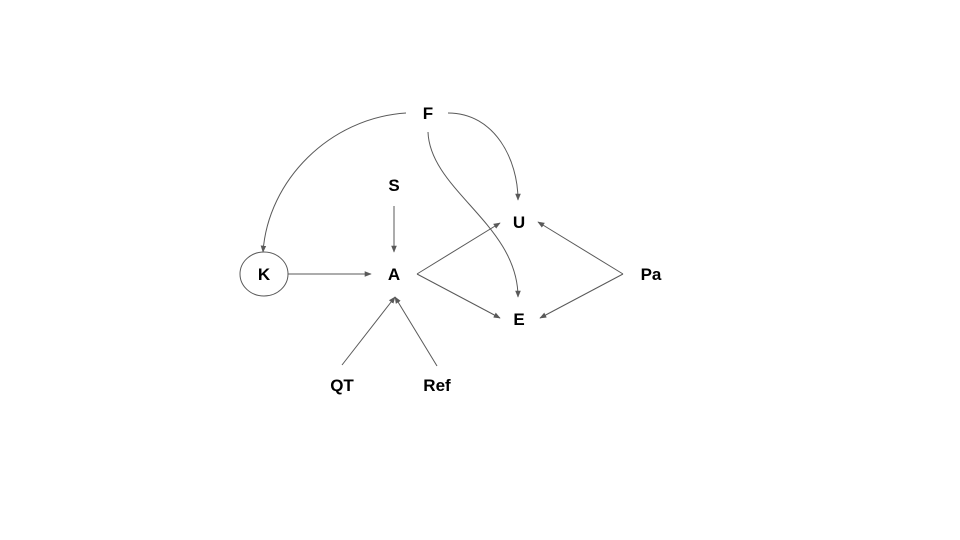 The image size is (960, 540). I want to click on edge-f-to-u, so click(484, 156).